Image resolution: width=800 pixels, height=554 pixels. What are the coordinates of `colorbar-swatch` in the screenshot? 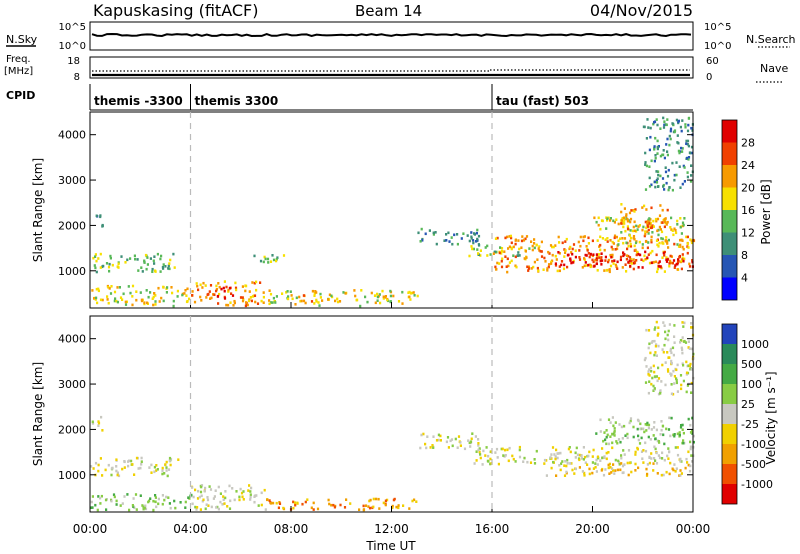 It's located at (729, 434).